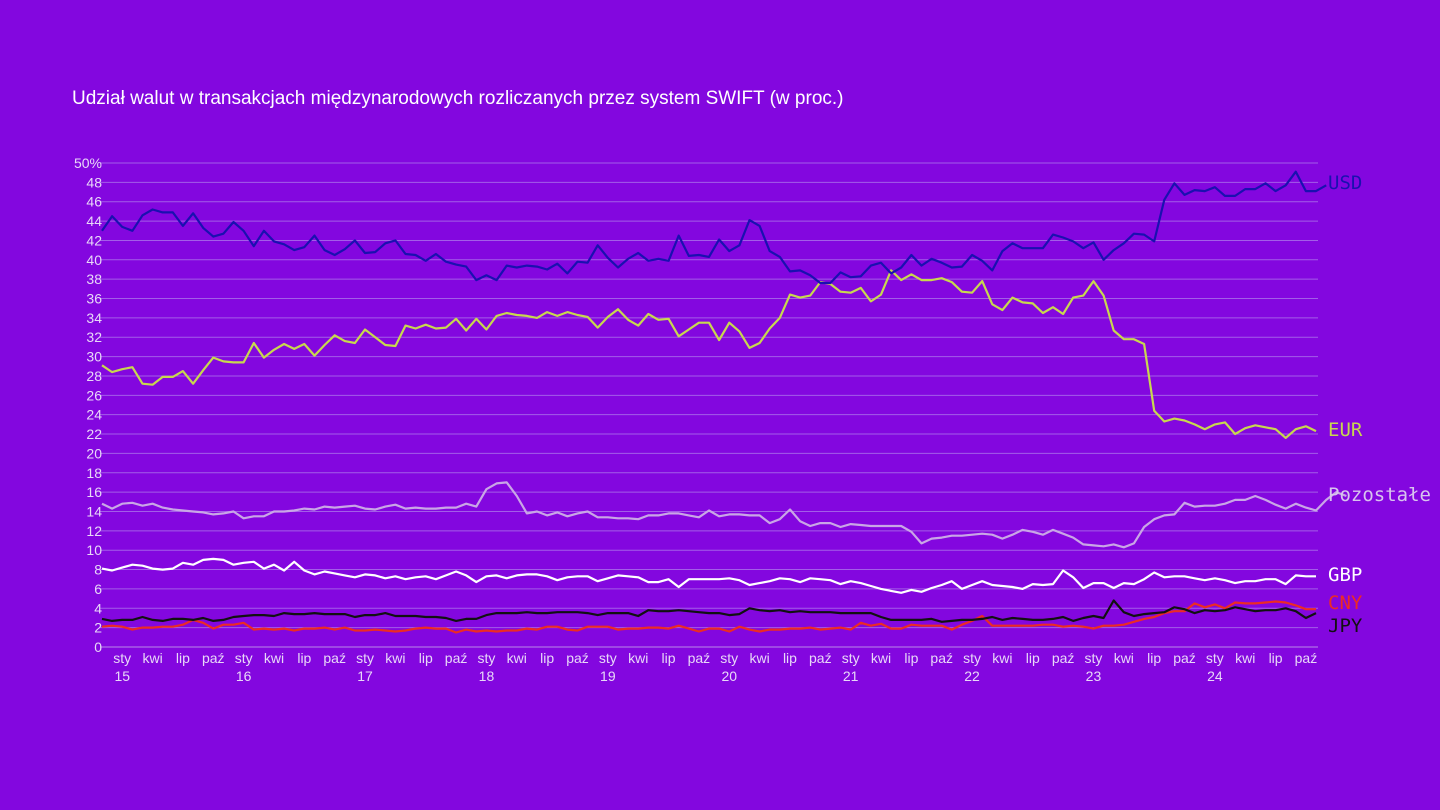  I want to click on y-tick-label: 44, so click(94, 221).